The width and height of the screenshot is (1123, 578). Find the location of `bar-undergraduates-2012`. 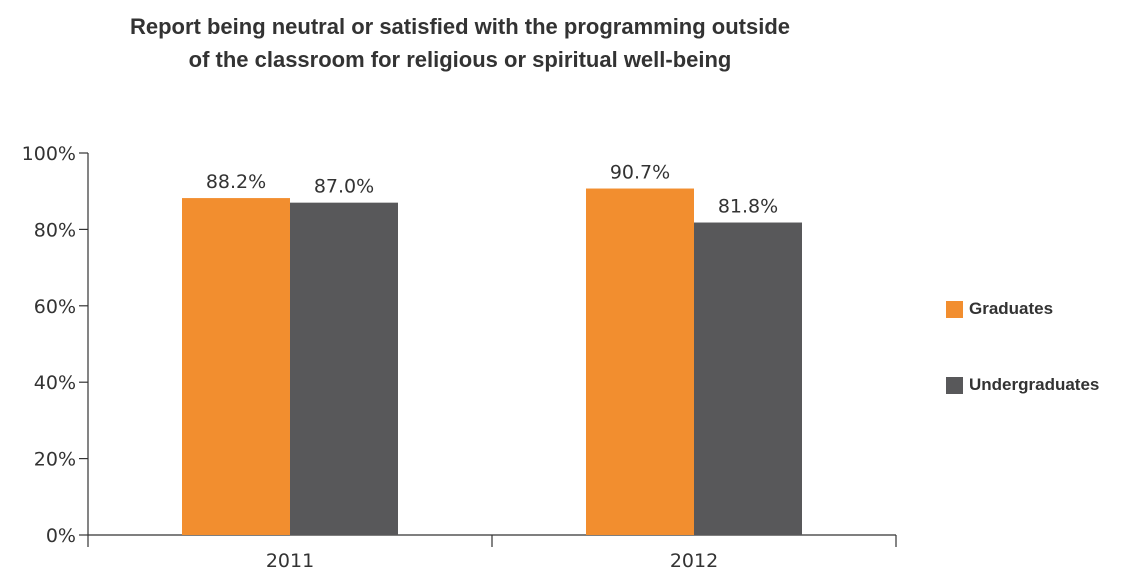

bar-undergraduates-2012 is located at coordinates (748, 379).